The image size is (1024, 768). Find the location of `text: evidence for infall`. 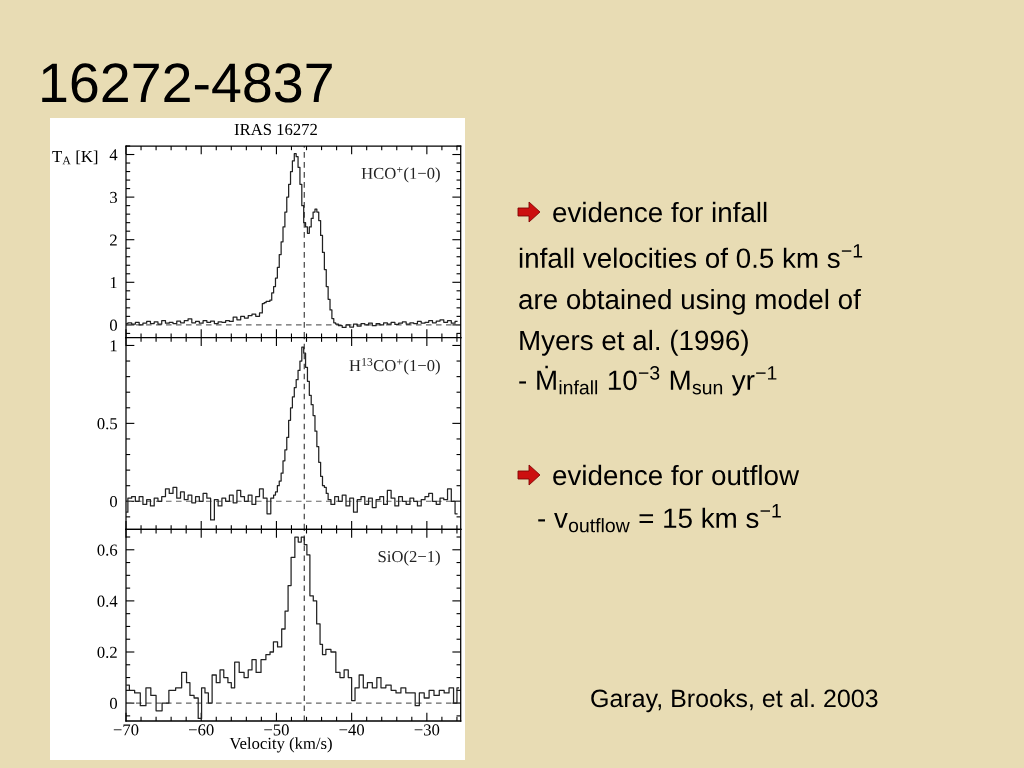

text: evidence for infall is located at coordinates (660, 212).